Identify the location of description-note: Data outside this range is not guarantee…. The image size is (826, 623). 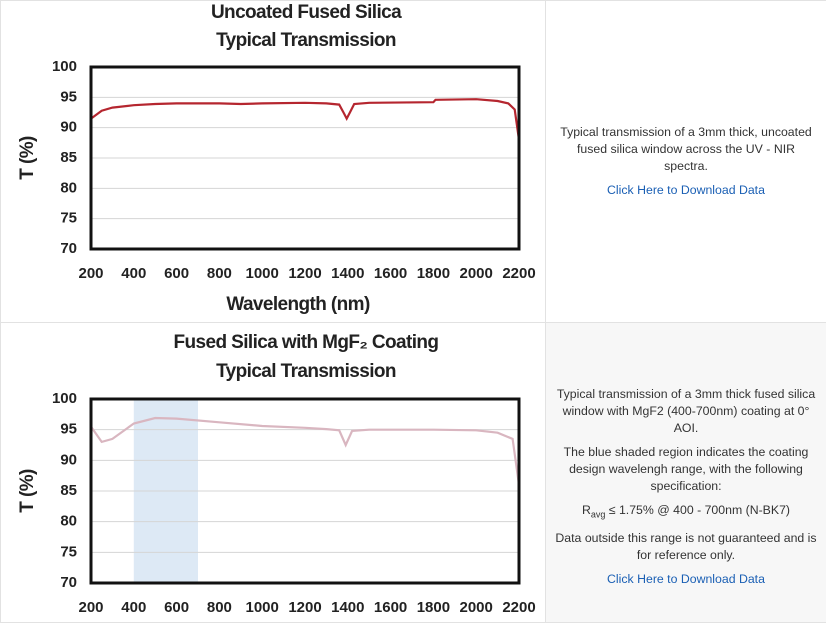
(686, 547).